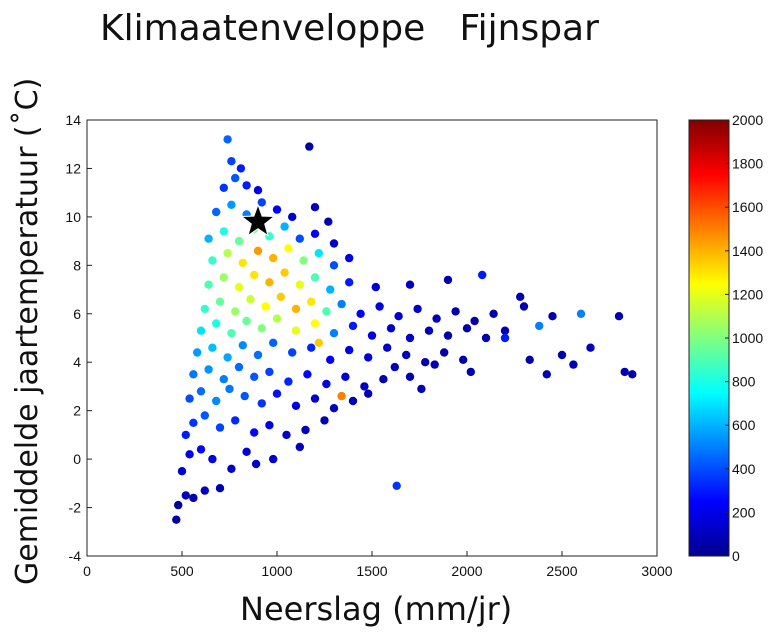  What do you see at coordinates (747, 294) in the screenshot?
I see `colorbar-tick-label: 1200` at bounding box center [747, 294].